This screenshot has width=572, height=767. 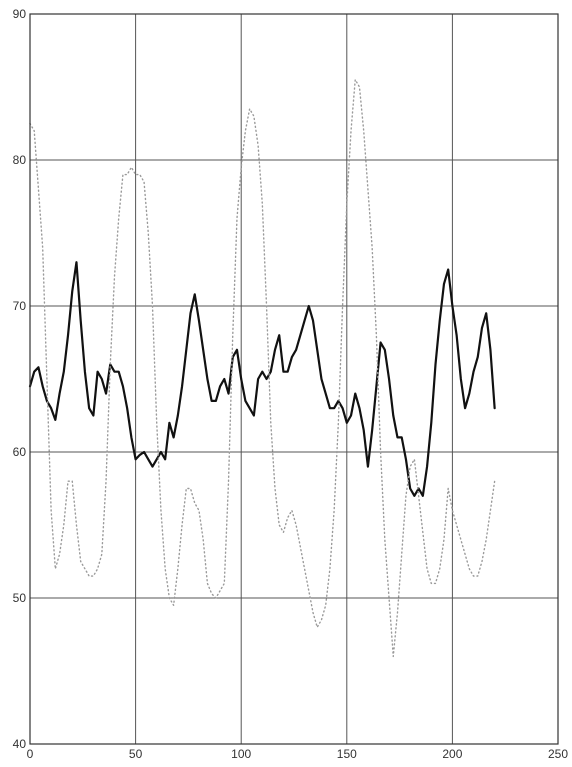 I want to click on x-tick-label: 200, so click(x=452, y=754).